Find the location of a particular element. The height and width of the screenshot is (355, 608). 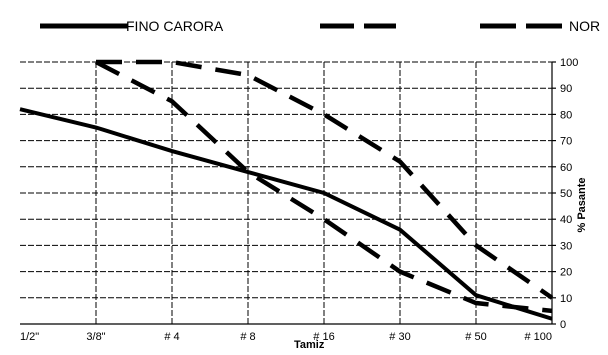

y-tick-label-70: 70 is located at coordinates (566, 142).